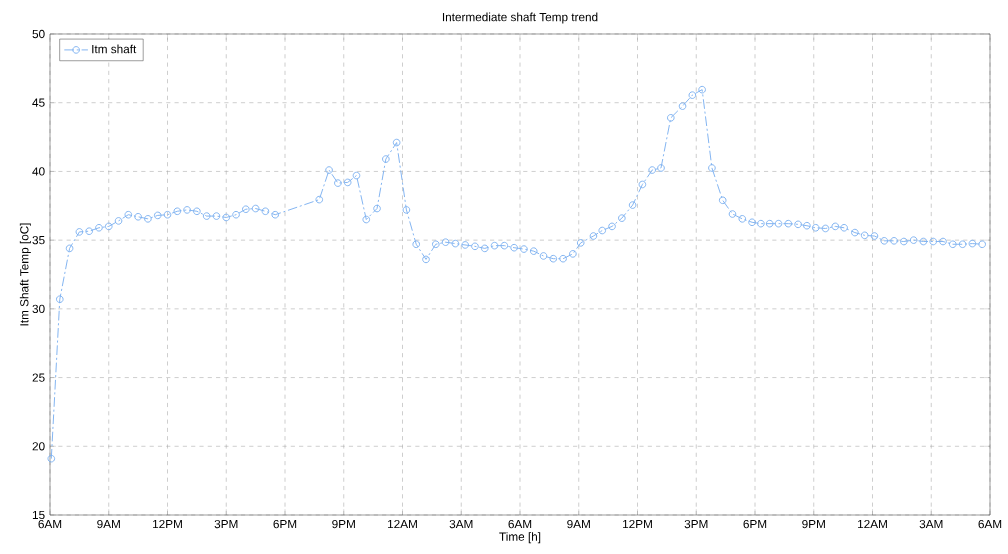  I want to click on y-tick-label: 15, so click(38, 515).